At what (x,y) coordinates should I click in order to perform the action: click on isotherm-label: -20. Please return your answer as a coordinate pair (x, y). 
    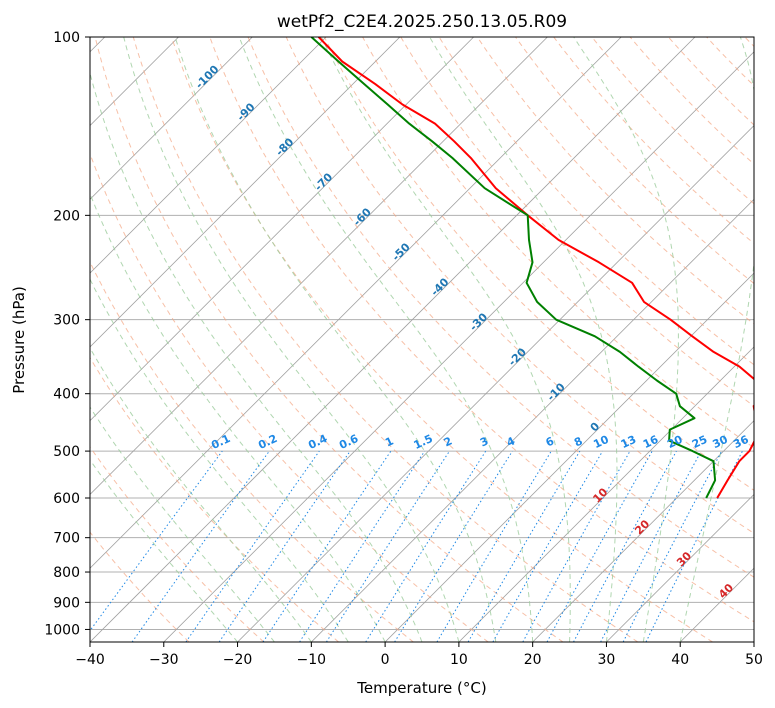
    Looking at the image, I should click on (517, 356).